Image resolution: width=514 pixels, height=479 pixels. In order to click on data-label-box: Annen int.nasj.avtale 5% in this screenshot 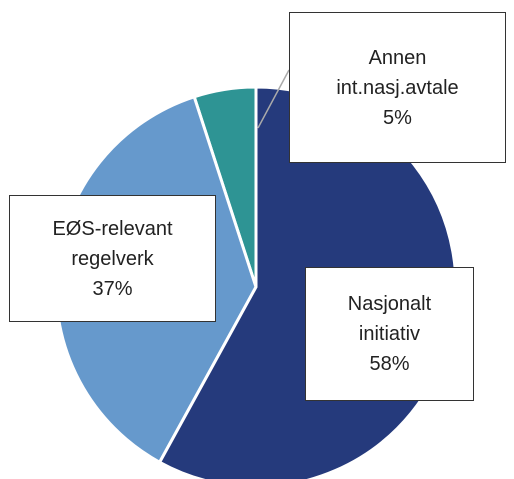, I will do `click(397, 87)`.